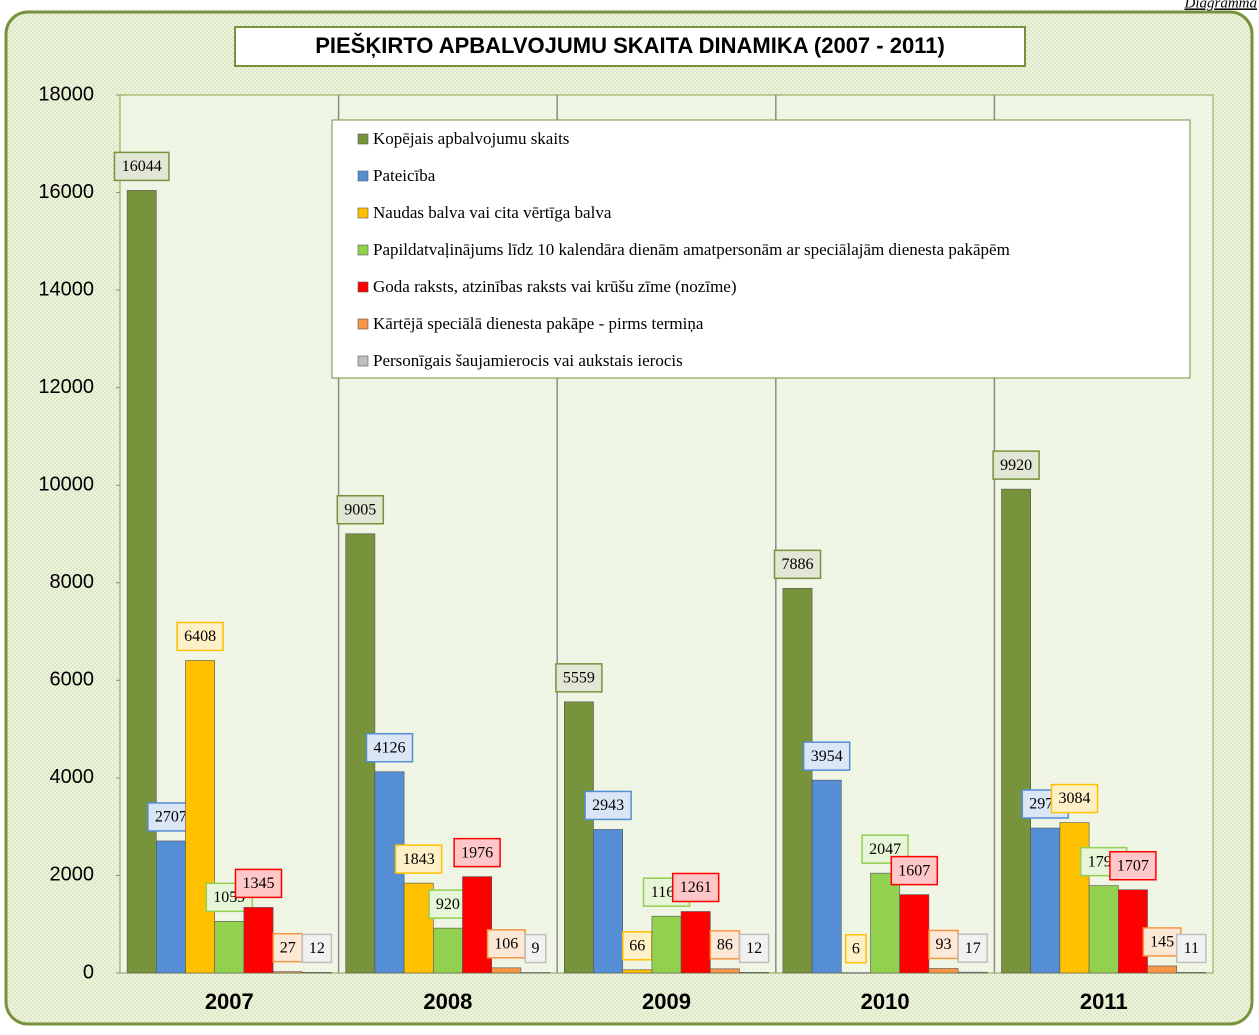 This screenshot has width=1259, height=1035. I want to click on data-label: 1843, so click(419, 859).